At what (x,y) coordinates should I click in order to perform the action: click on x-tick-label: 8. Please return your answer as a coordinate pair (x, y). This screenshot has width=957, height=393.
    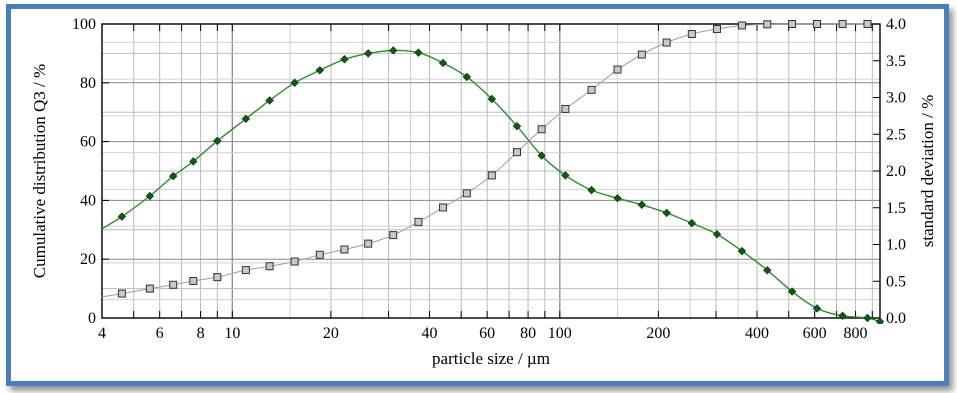
    Looking at the image, I should click on (201, 333).